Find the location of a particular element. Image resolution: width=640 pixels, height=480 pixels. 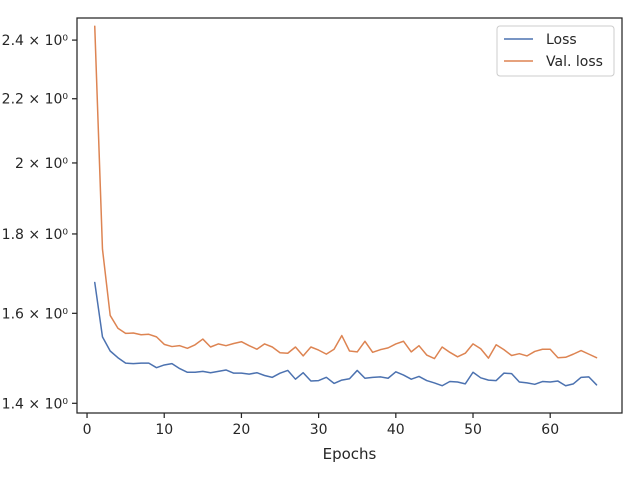

legend: Loss Val. loss is located at coordinates (555, 51).